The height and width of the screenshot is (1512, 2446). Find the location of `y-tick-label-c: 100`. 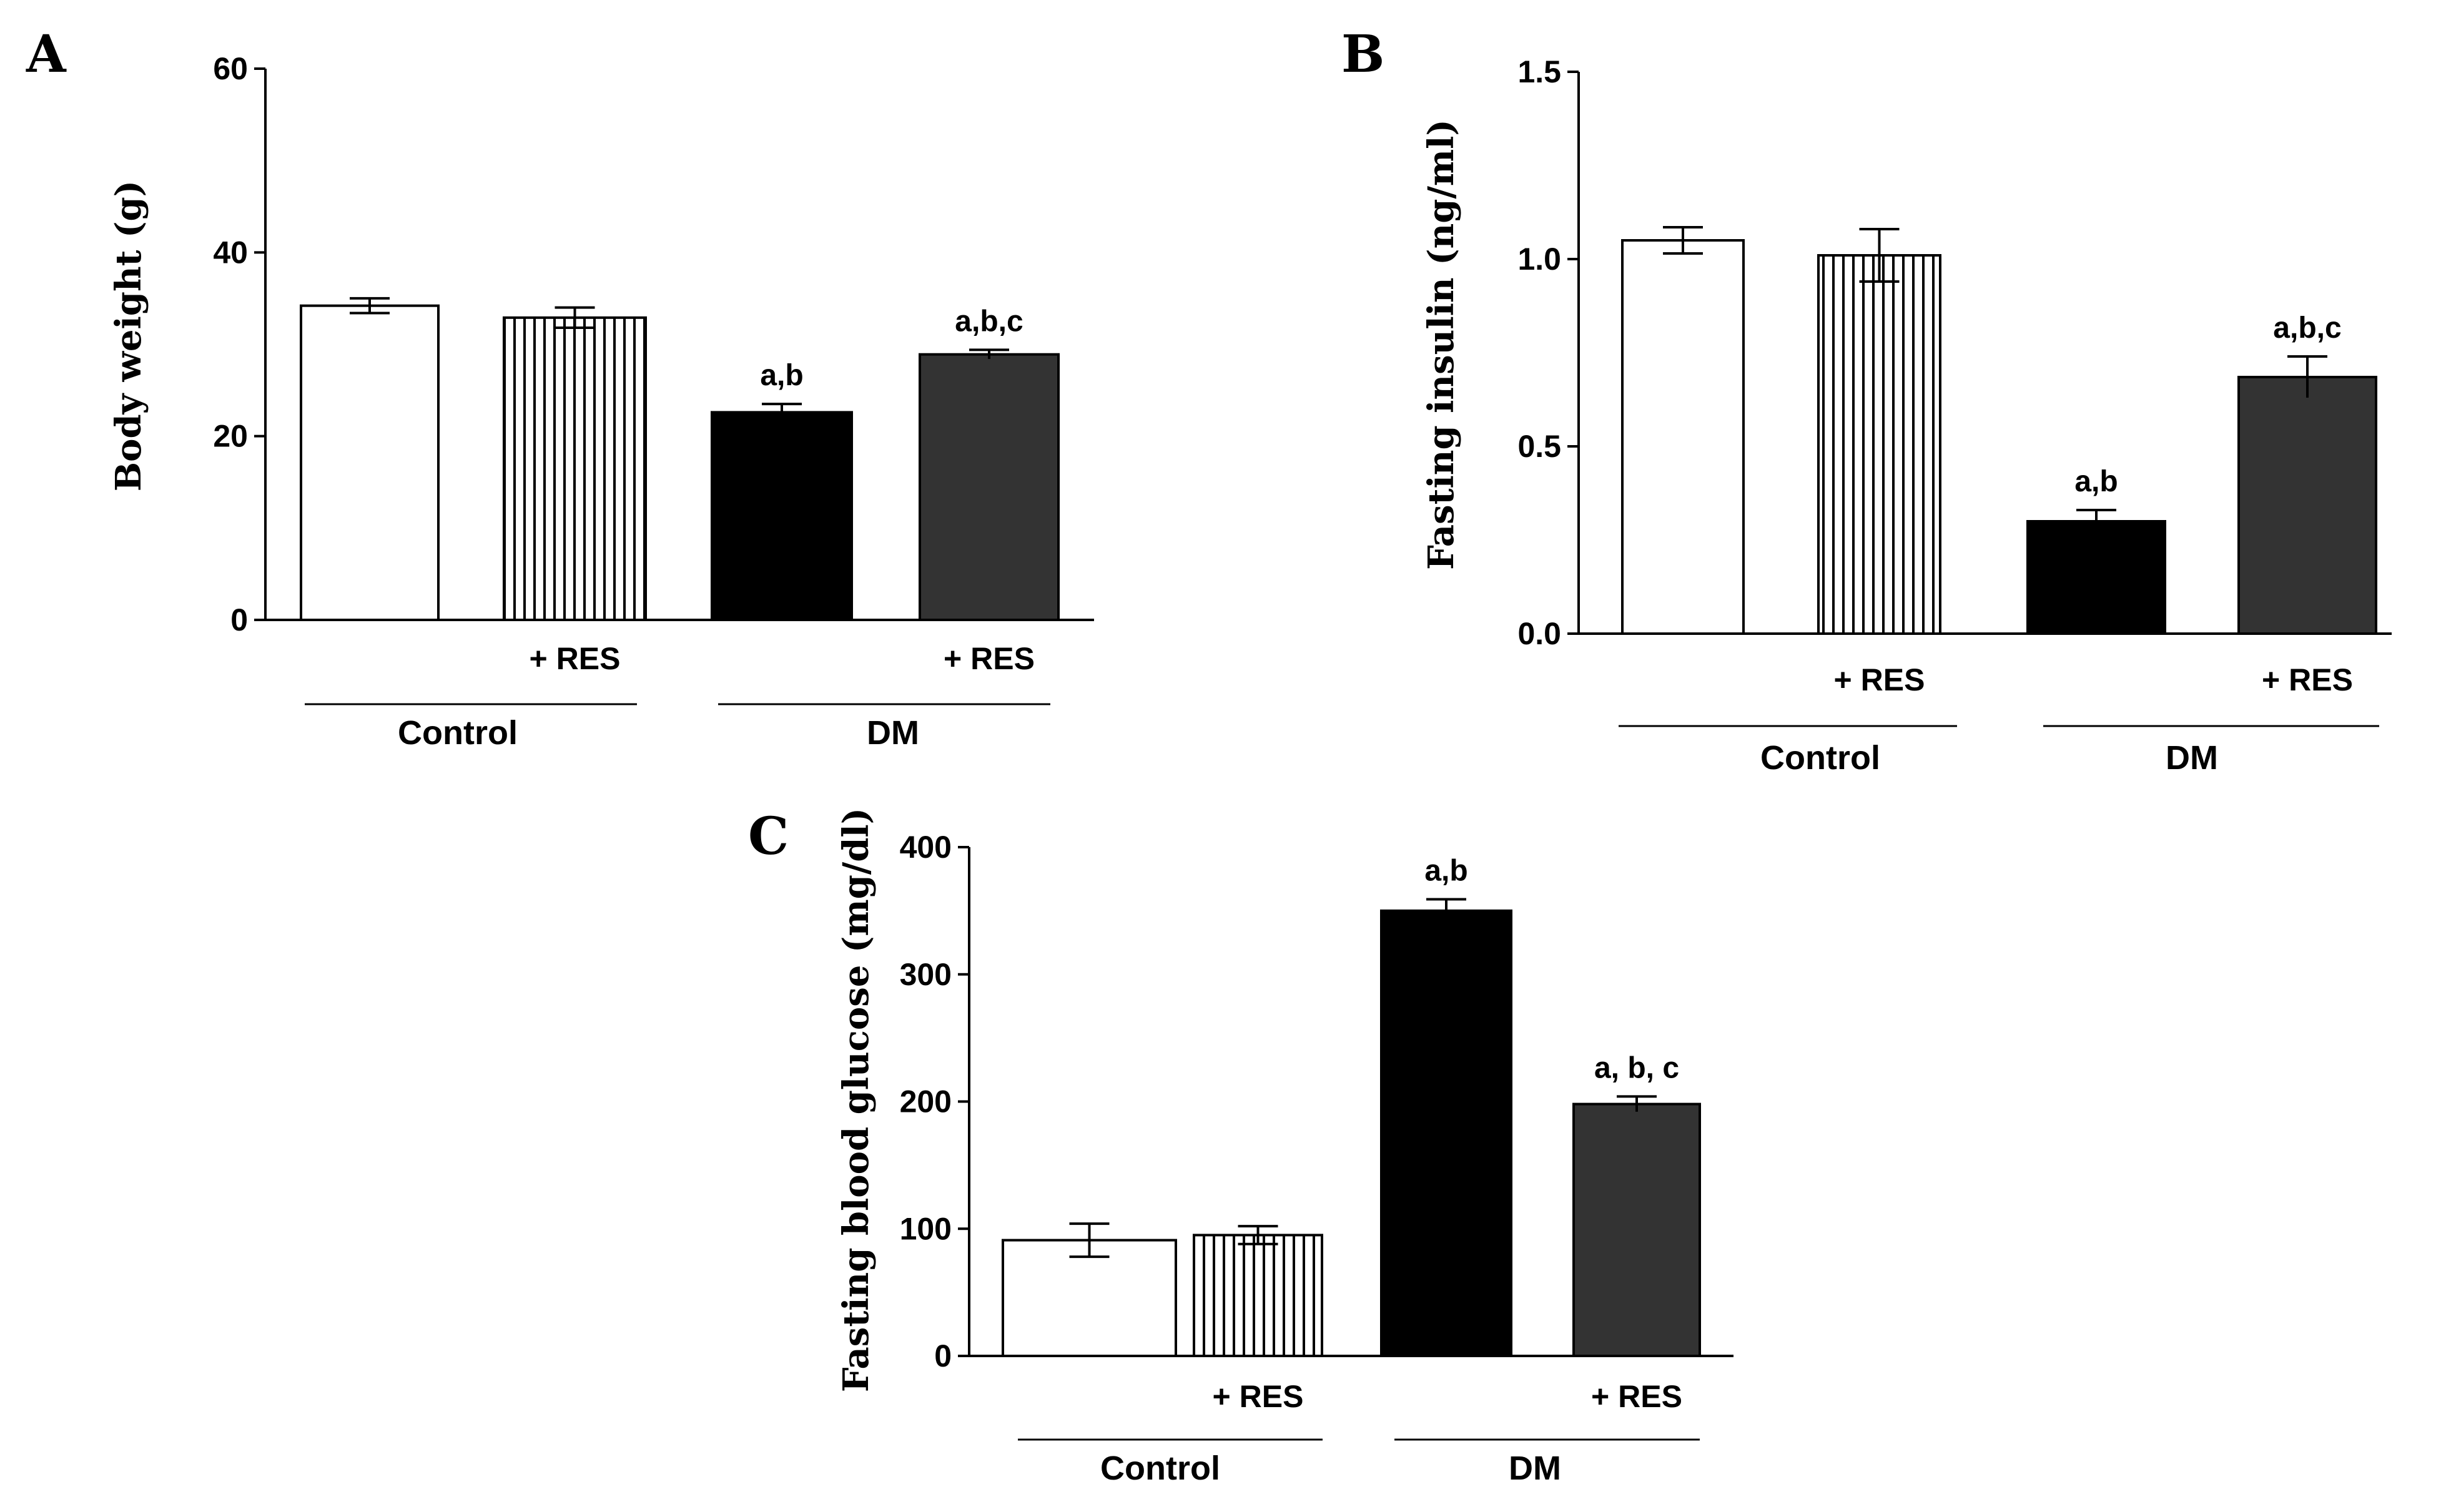

y-tick-label-c: 100 is located at coordinates (926, 1228).